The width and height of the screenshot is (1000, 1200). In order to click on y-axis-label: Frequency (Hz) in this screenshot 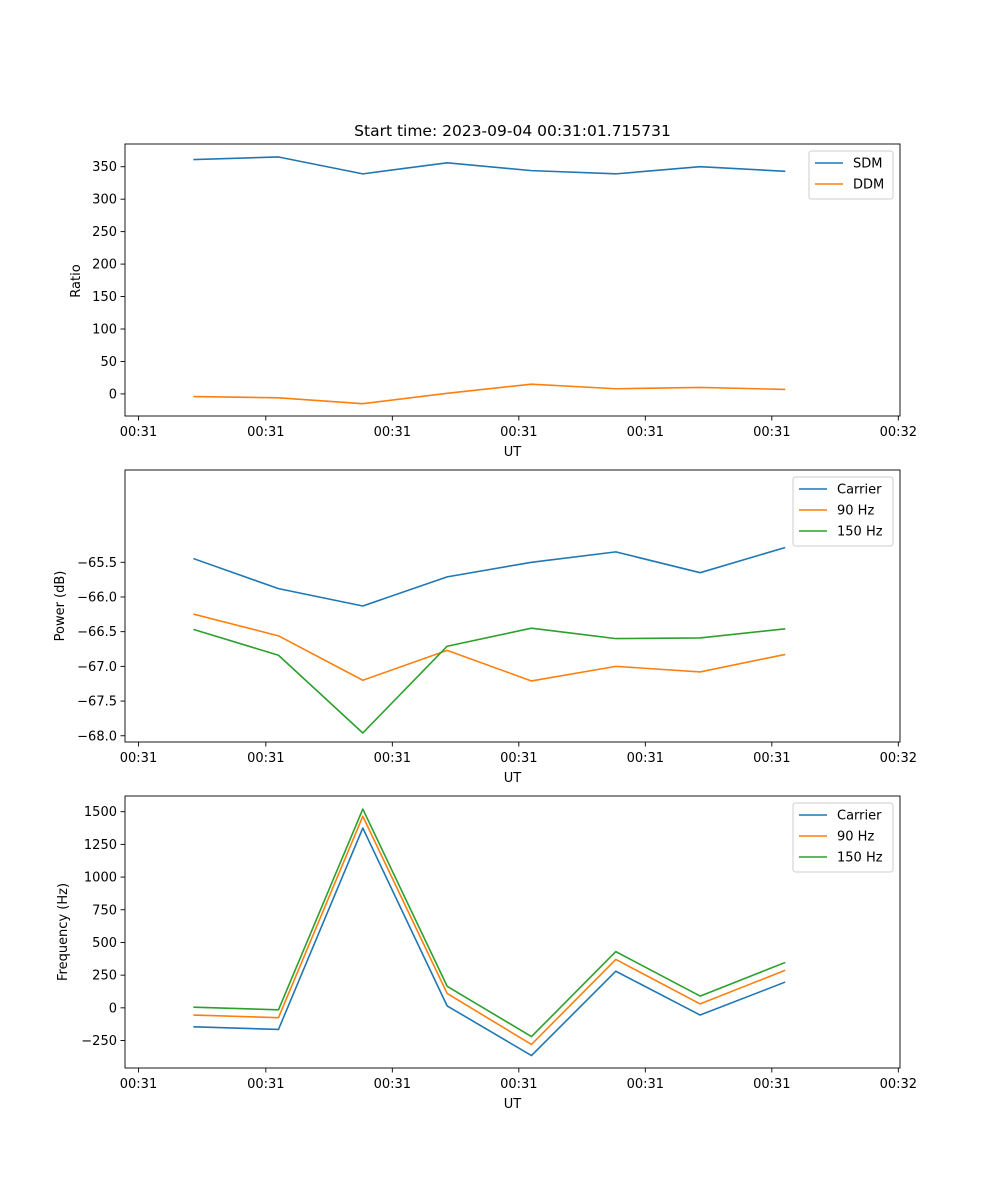, I will do `click(63, 932)`.